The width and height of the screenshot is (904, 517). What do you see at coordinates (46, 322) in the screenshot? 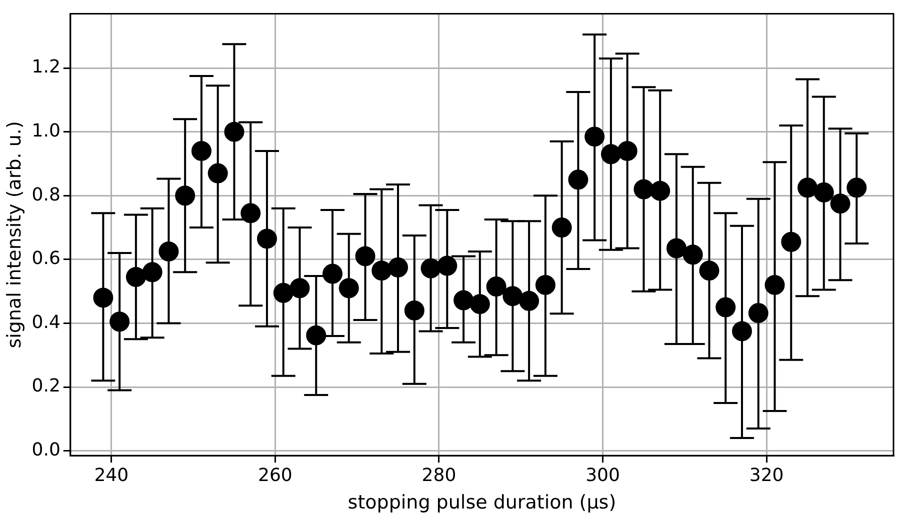
I see `y-tick-label: 0.4` at bounding box center [46, 322].